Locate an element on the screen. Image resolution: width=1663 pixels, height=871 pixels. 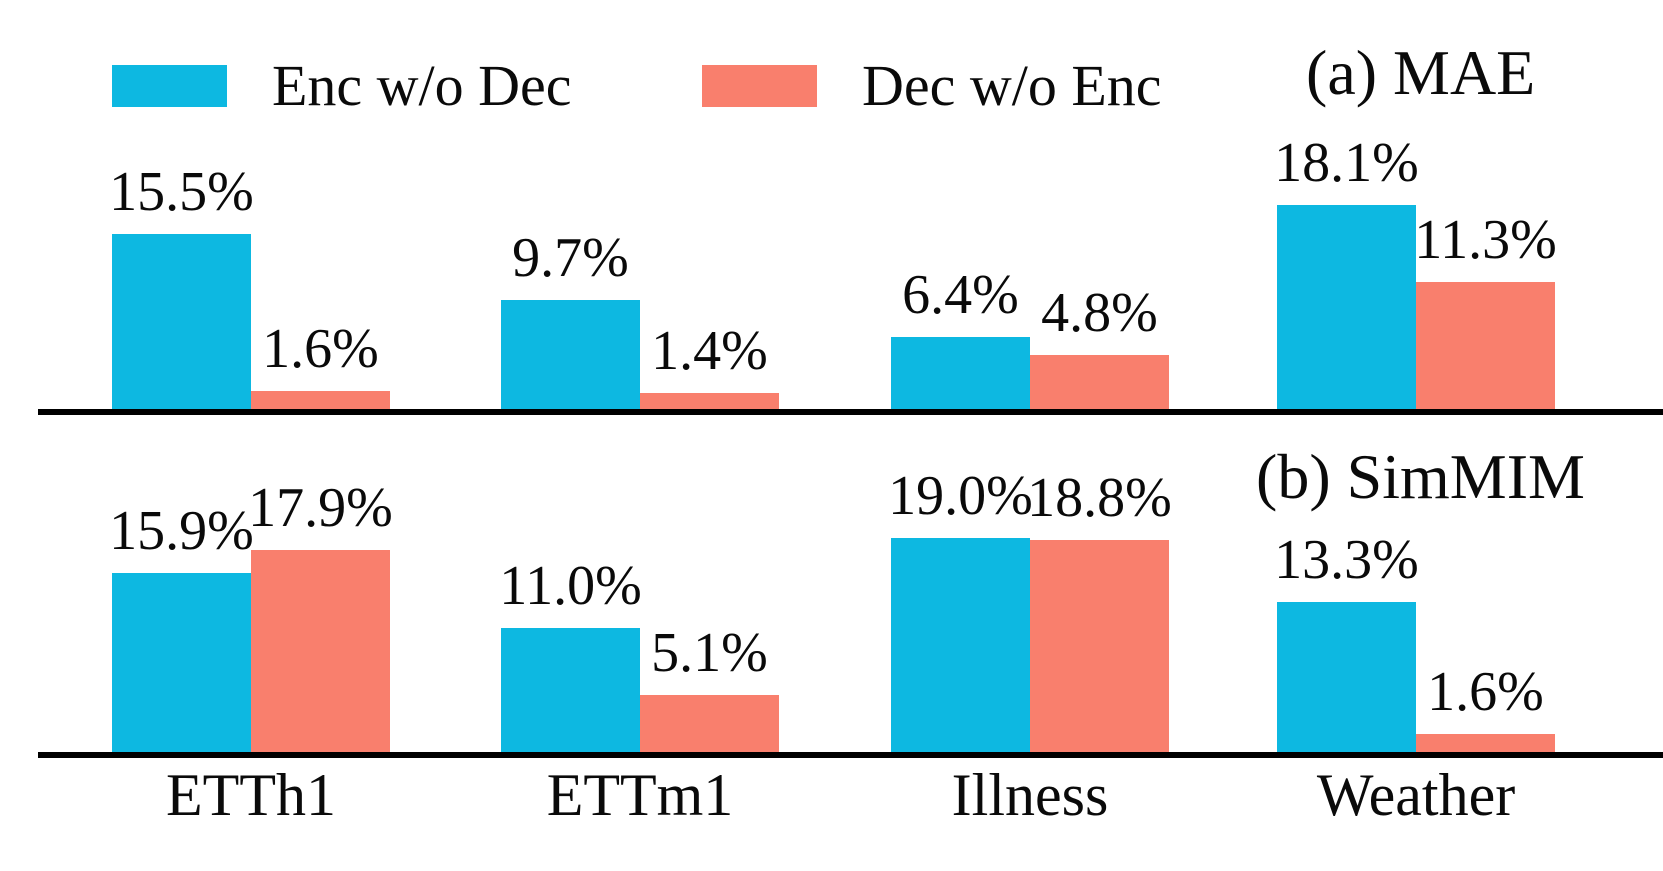
x-label-illness: Illness is located at coordinates (1030, 795).